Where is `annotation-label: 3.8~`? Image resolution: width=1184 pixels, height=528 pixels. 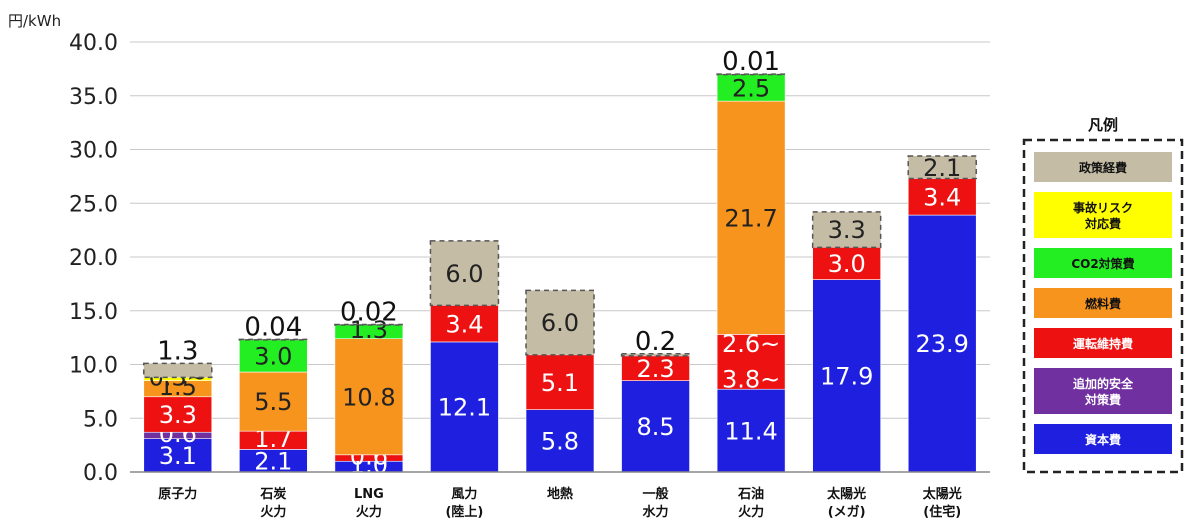 annotation-label: 3.8~ is located at coordinates (751, 380).